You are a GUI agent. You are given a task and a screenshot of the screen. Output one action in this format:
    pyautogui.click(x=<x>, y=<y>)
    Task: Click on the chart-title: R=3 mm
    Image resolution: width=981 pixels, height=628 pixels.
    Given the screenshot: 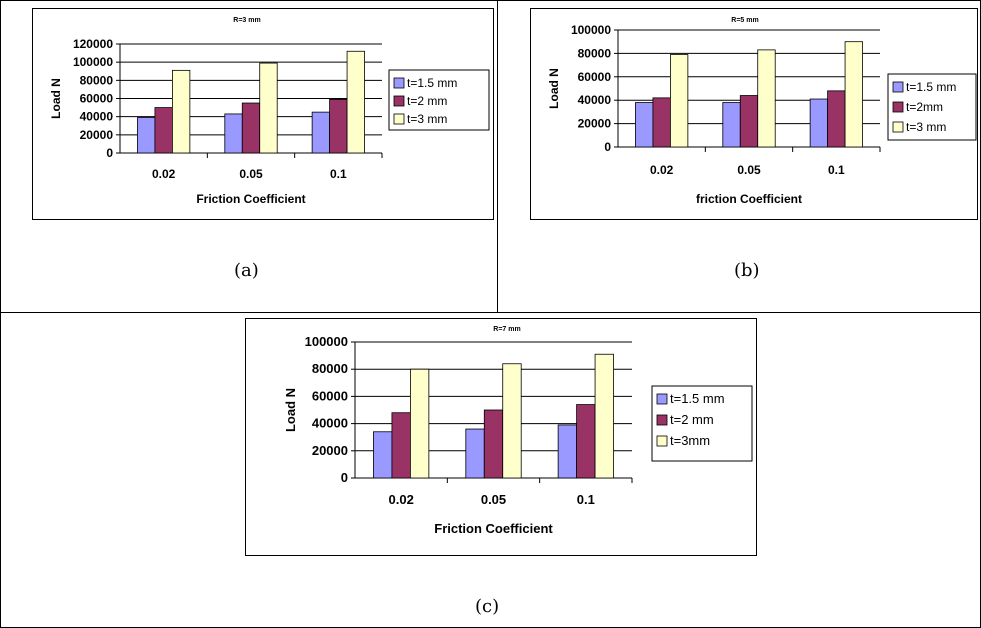 What is the action you would take?
    pyautogui.click(x=246, y=20)
    